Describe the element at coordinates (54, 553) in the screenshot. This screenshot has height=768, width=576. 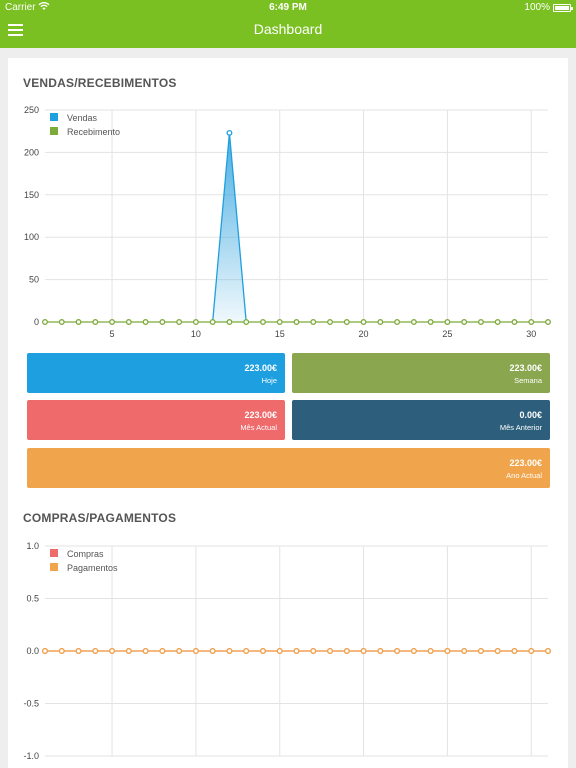
I see `legend-swatch-compras` at that location.